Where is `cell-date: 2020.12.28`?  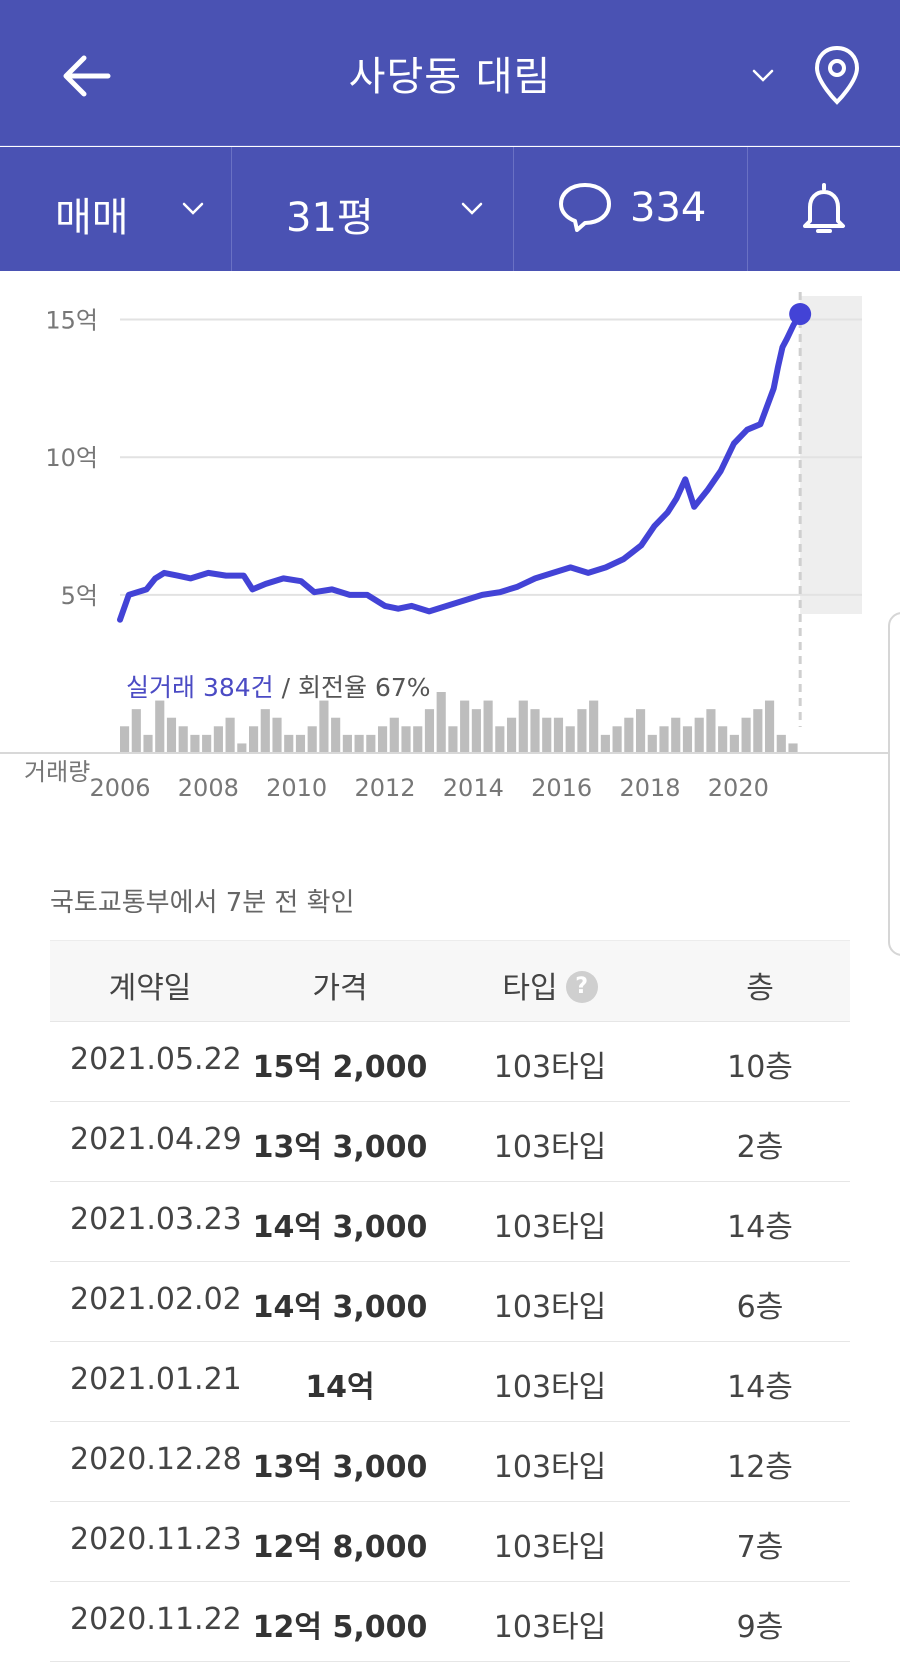 cell-date: 2020.12.28 is located at coordinates (156, 1459).